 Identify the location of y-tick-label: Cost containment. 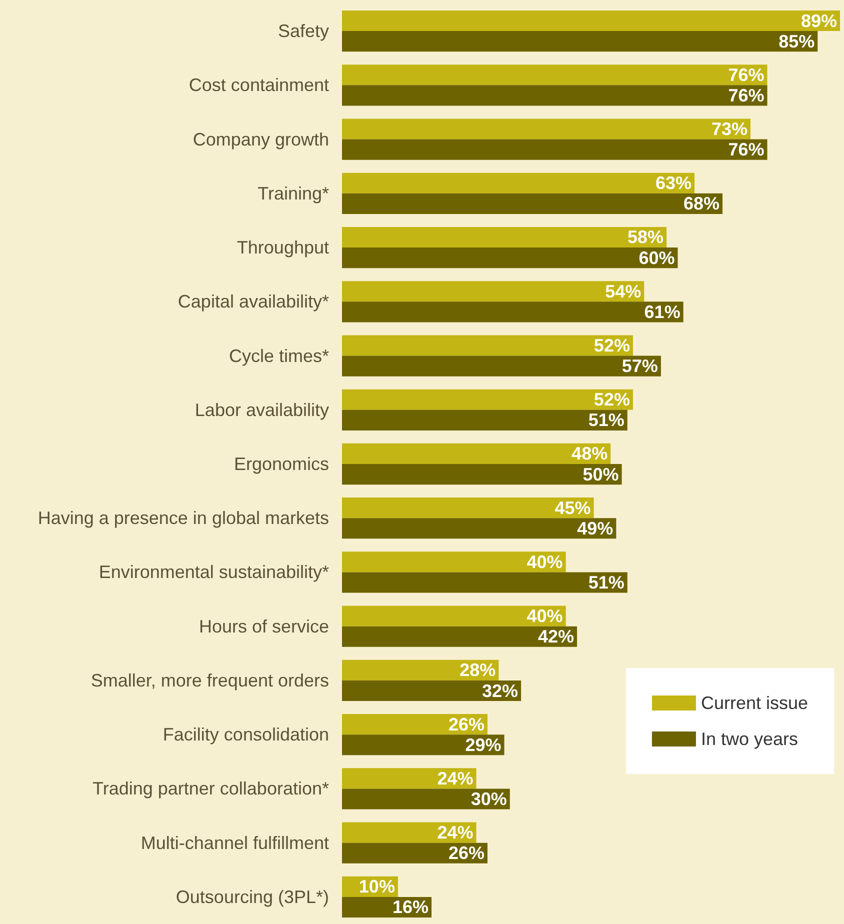
(258, 85).